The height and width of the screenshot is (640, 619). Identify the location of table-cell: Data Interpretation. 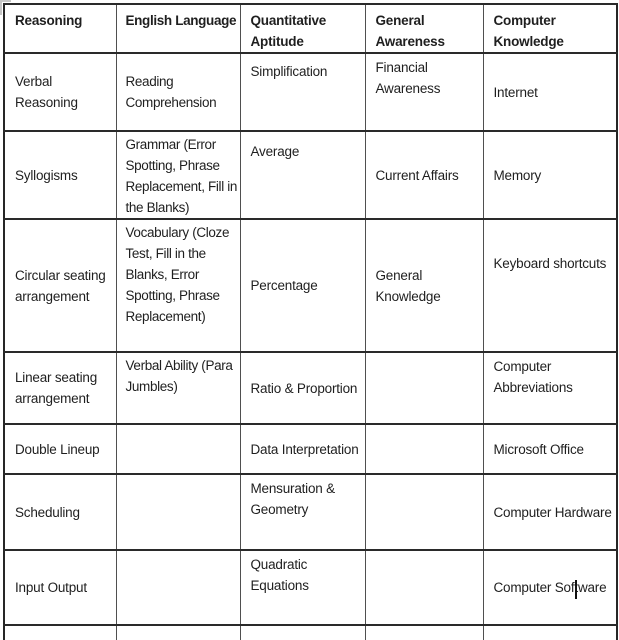
(302, 449).